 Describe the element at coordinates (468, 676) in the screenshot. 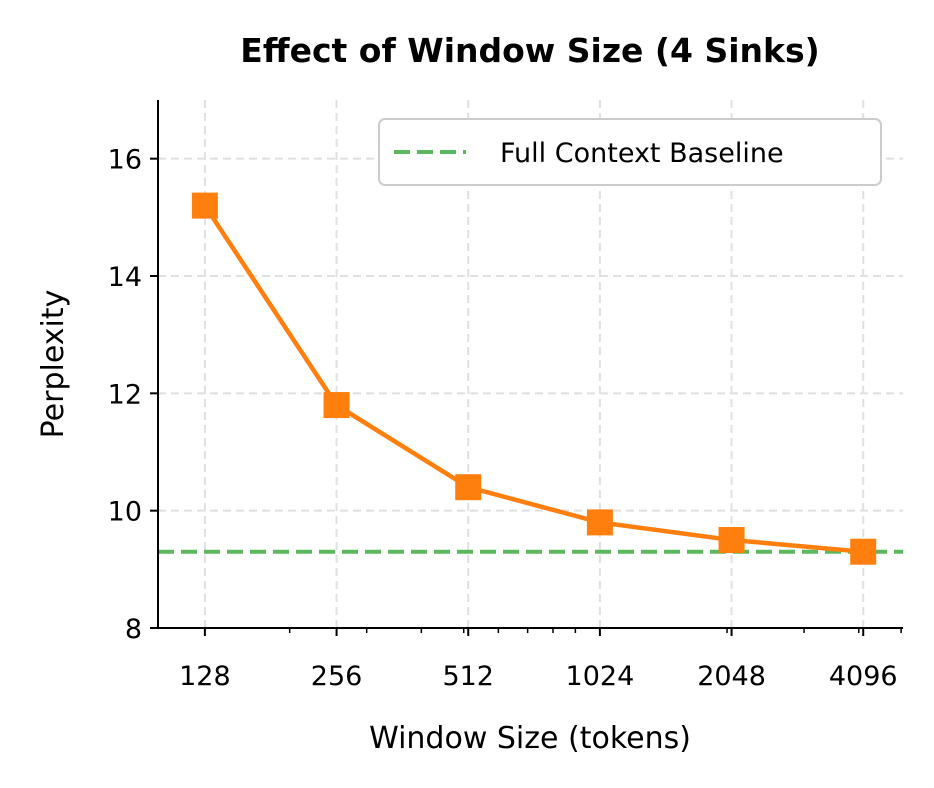

I see `x-tick-label: 512` at that location.